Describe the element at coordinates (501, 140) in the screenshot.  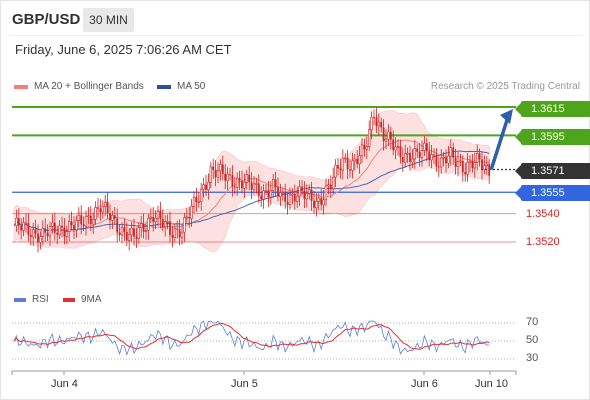
I see `forecast-arrow` at that location.